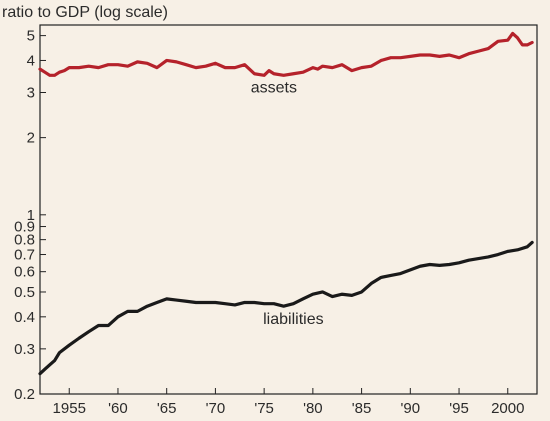  Describe the element at coordinates (264, 408) in the screenshot. I see `x-tick-label: '75` at that location.